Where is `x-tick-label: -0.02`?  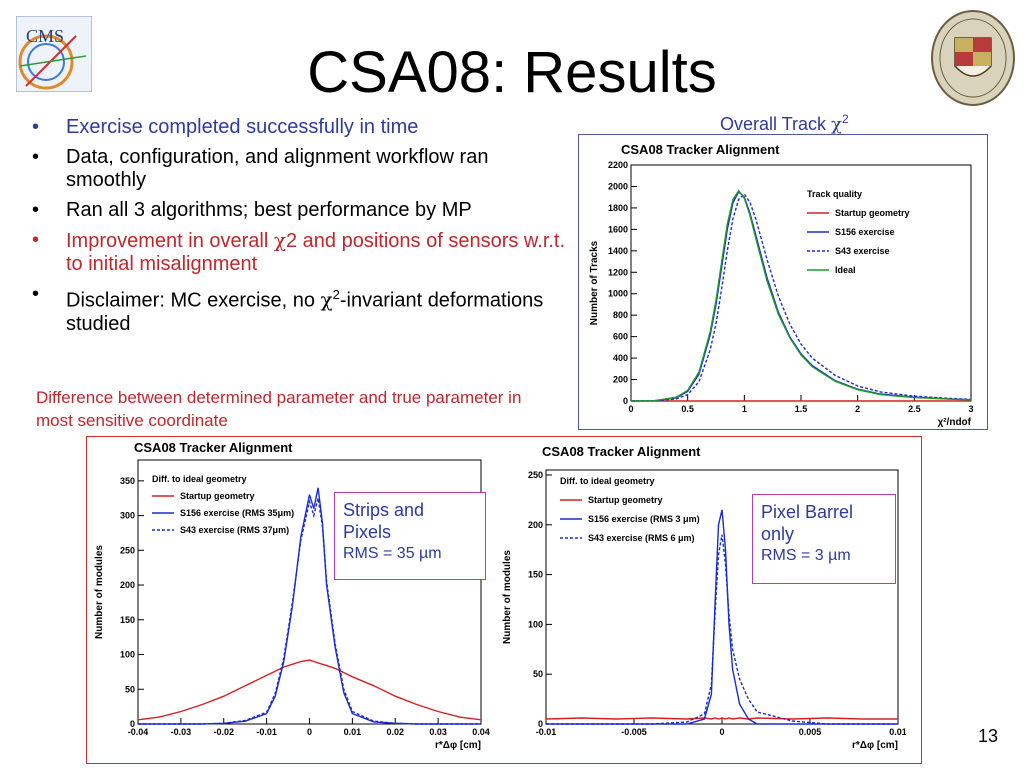
x-tick-label: -0.02 is located at coordinates (223, 732).